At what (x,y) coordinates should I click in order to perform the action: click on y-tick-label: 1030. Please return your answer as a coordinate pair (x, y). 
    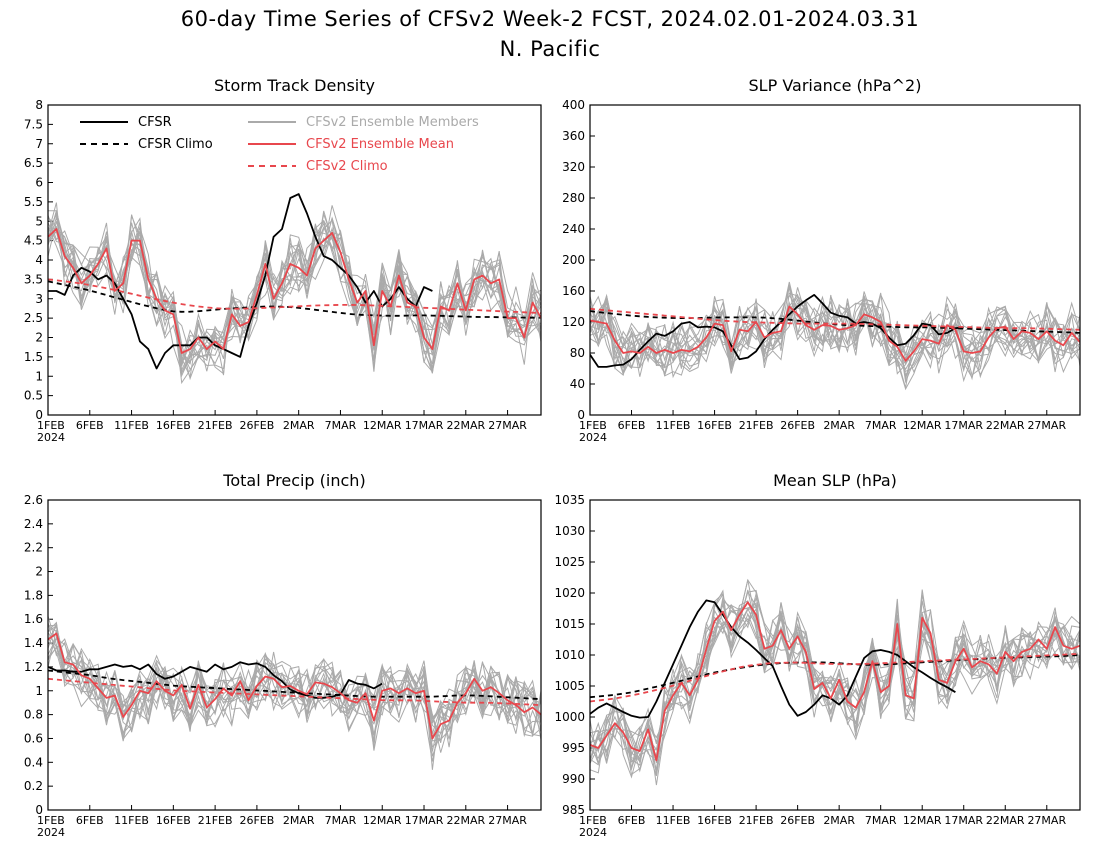
    Looking at the image, I should click on (569, 531).